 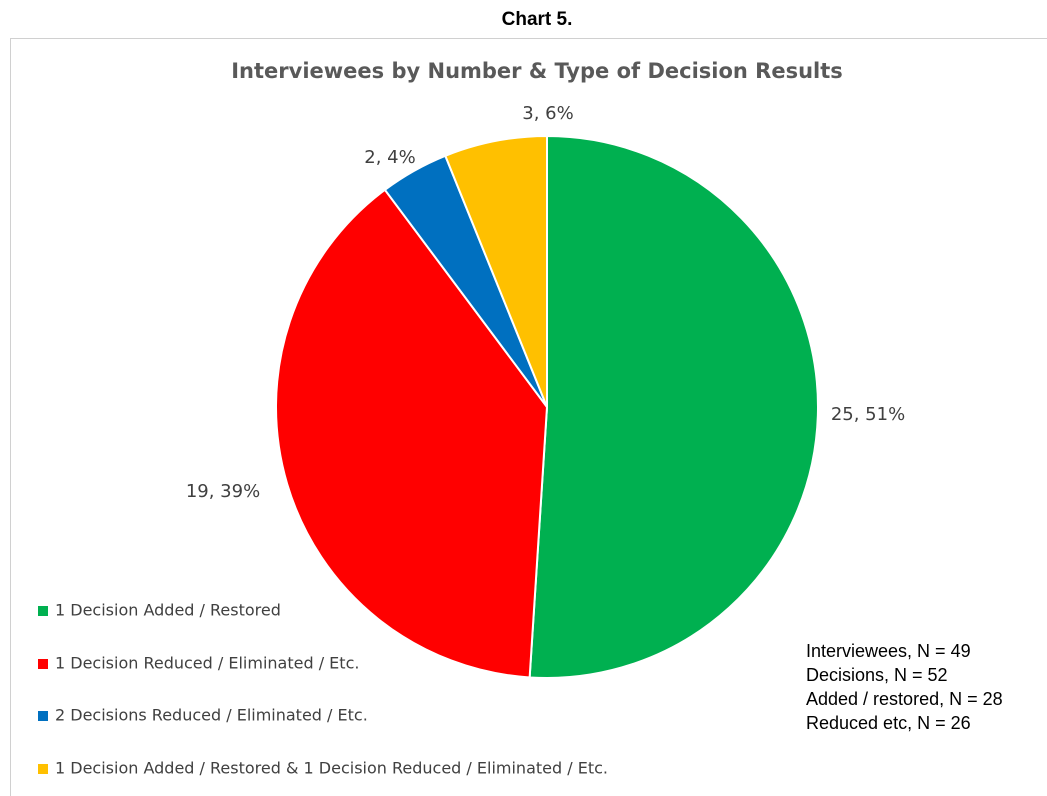 What do you see at coordinates (537, 19) in the screenshot?
I see `heading: Chart 5.` at bounding box center [537, 19].